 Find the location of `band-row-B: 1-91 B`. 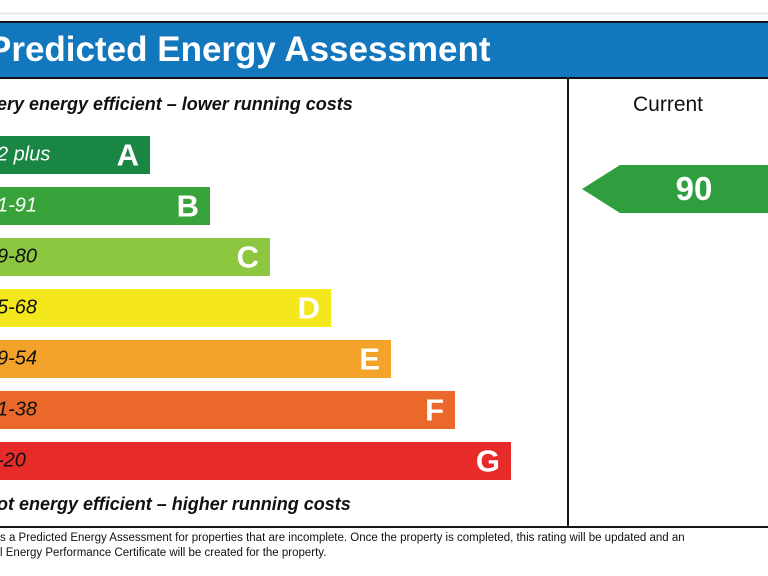

band-row-B: 1-91 B is located at coordinates (105, 206).